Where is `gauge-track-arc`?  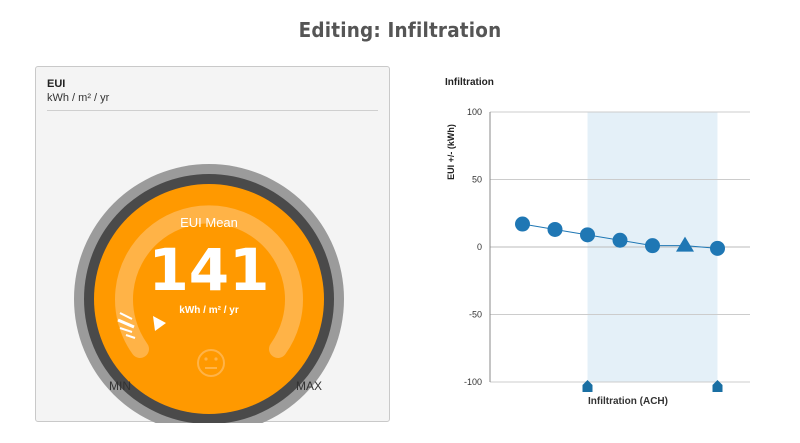
gauge-track-arc is located at coordinates (209, 281).